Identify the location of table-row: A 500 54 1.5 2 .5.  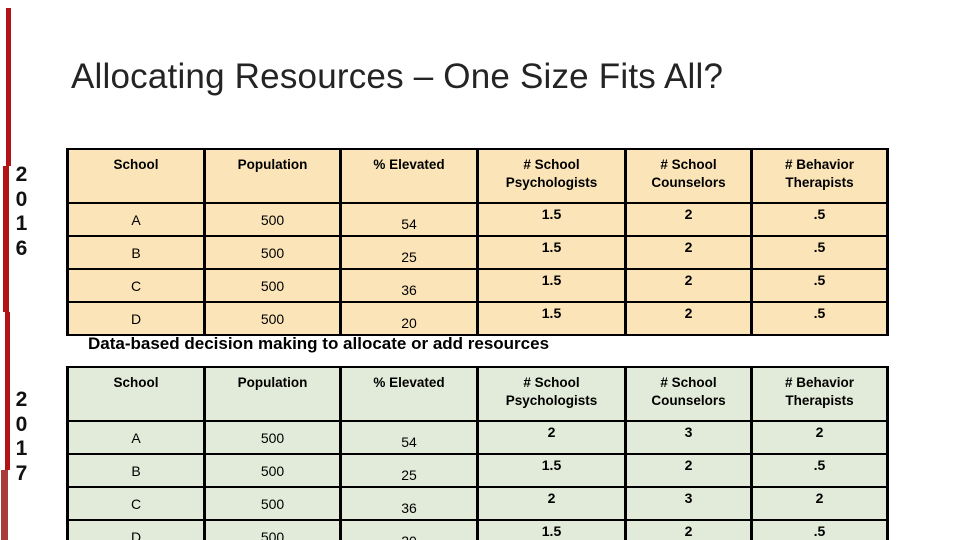
(477, 219).